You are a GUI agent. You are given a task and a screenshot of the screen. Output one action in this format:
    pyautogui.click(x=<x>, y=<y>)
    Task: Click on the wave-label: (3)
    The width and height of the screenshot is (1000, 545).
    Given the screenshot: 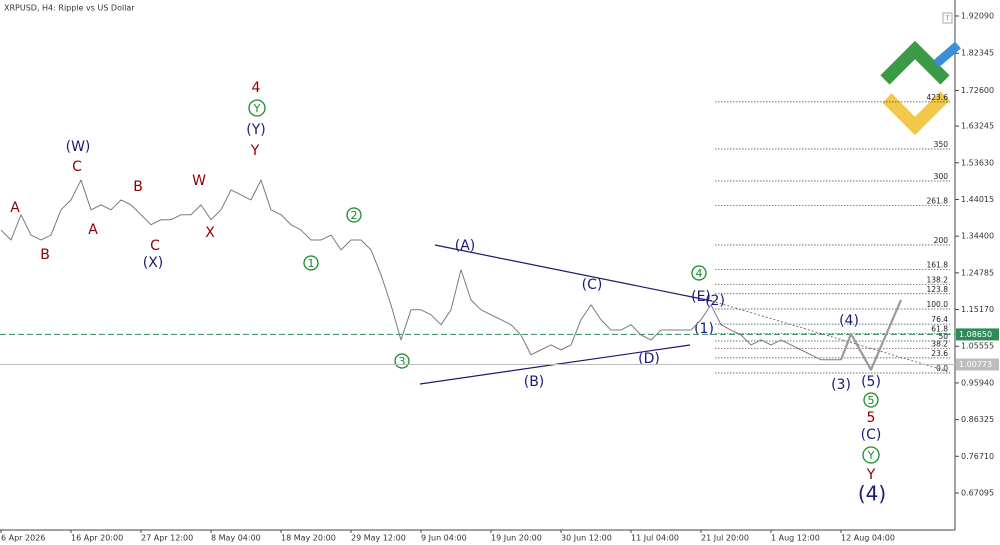 What is the action you would take?
    pyautogui.click(x=841, y=385)
    